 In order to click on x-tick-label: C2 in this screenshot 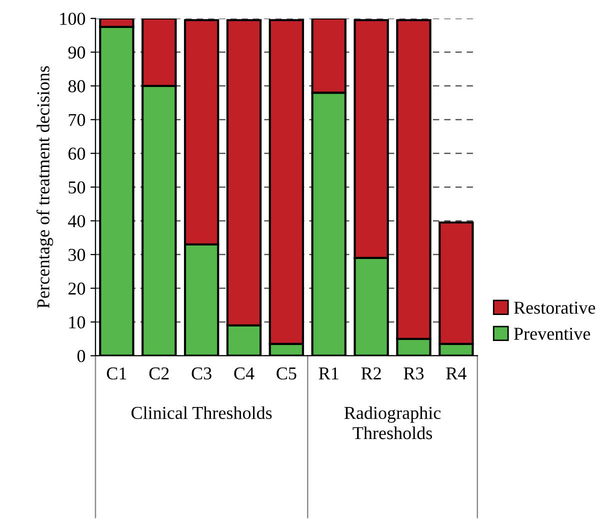, I will do `click(159, 373)`.